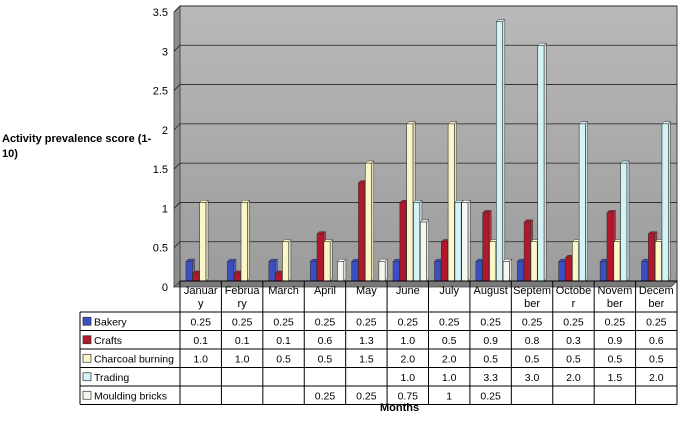 The width and height of the screenshot is (684, 421). What do you see at coordinates (532, 341) in the screenshot?
I see `data-cell: 0.8` at bounding box center [532, 341].